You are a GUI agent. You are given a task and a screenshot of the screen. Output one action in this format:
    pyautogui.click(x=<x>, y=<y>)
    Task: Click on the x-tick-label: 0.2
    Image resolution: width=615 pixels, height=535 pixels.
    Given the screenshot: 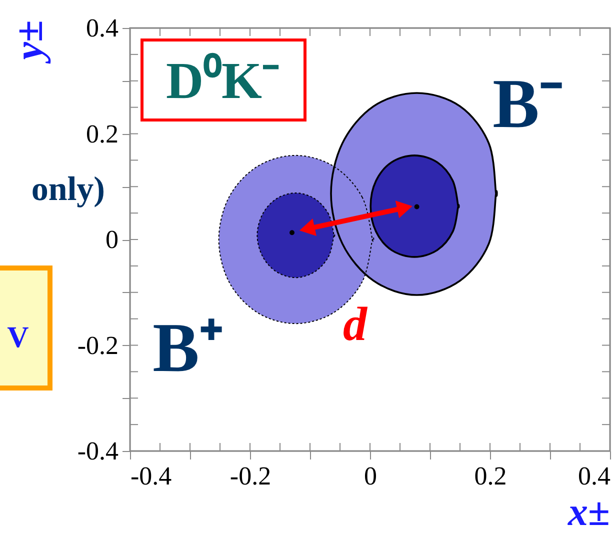 What is the action you would take?
    pyautogui.click(x=490, y=476)
    